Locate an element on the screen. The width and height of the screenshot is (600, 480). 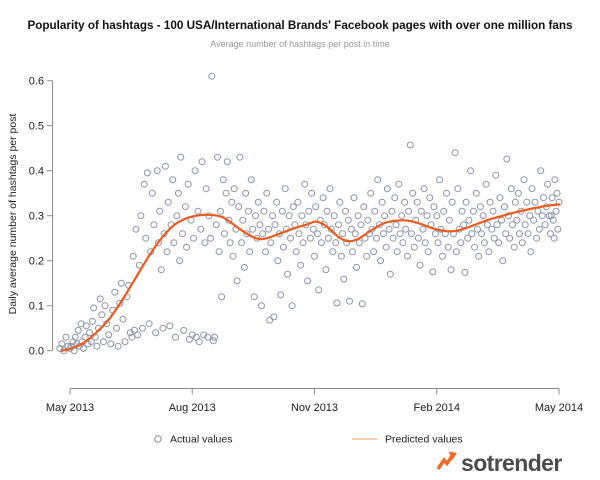
y-tick-label: 0.5 is located at coordinates (36, 127).